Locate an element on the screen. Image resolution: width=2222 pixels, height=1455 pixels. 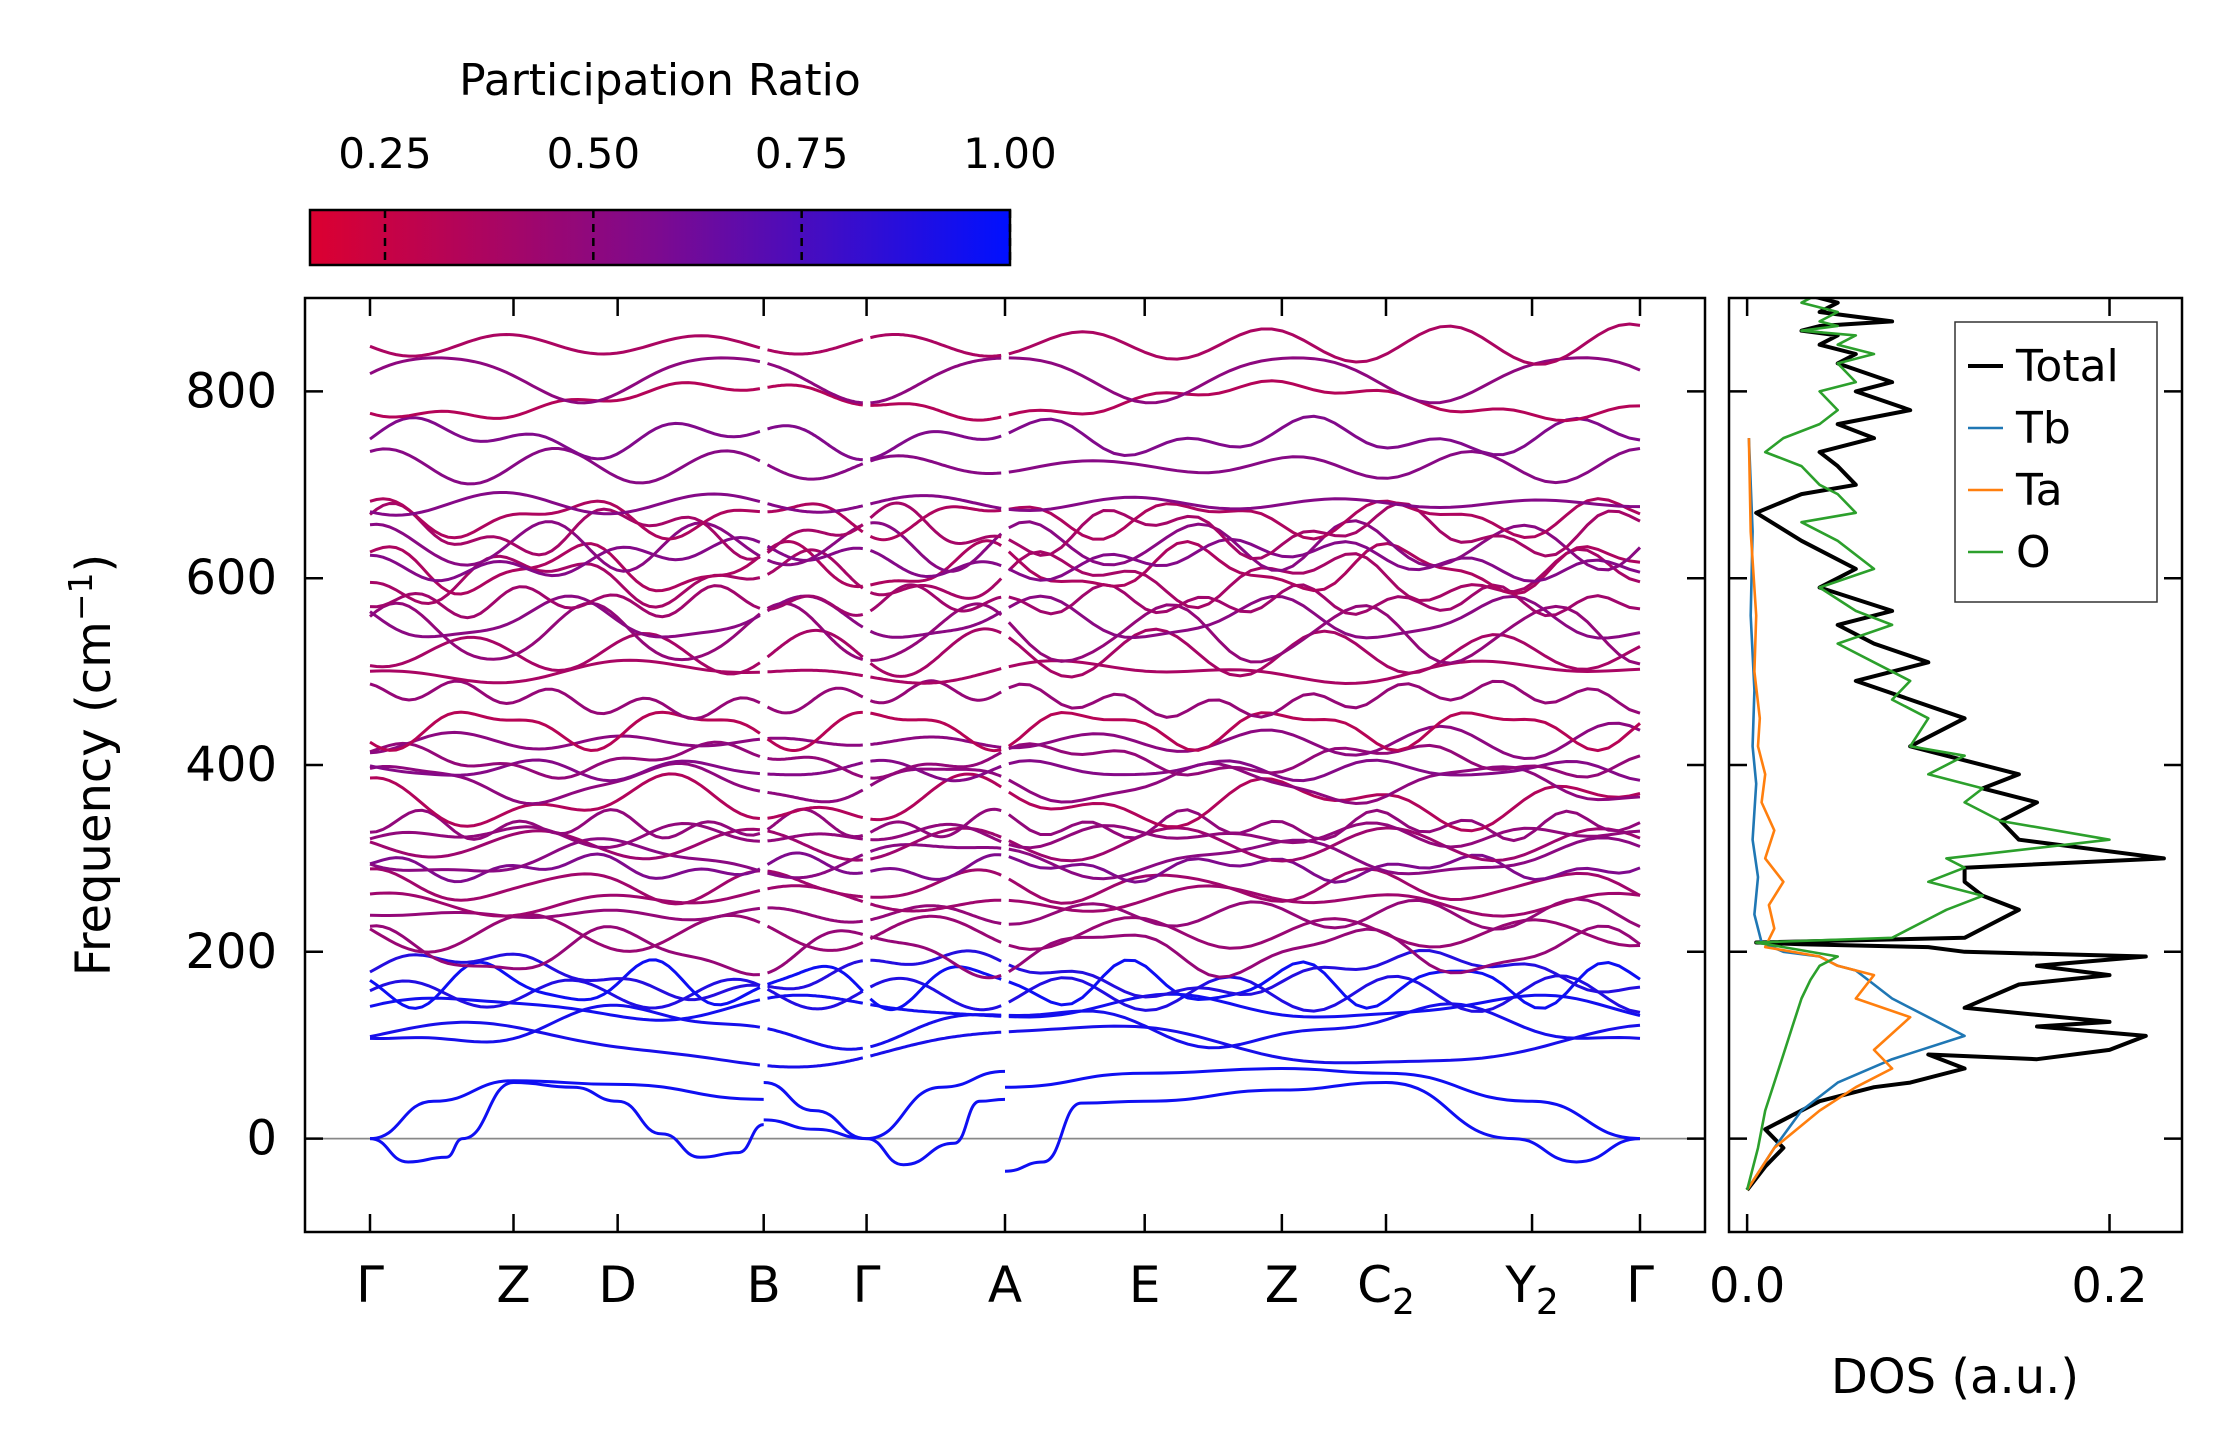
dos-x-axis-label: DOS (a.u.) is located at coordinates (1955, 1377).